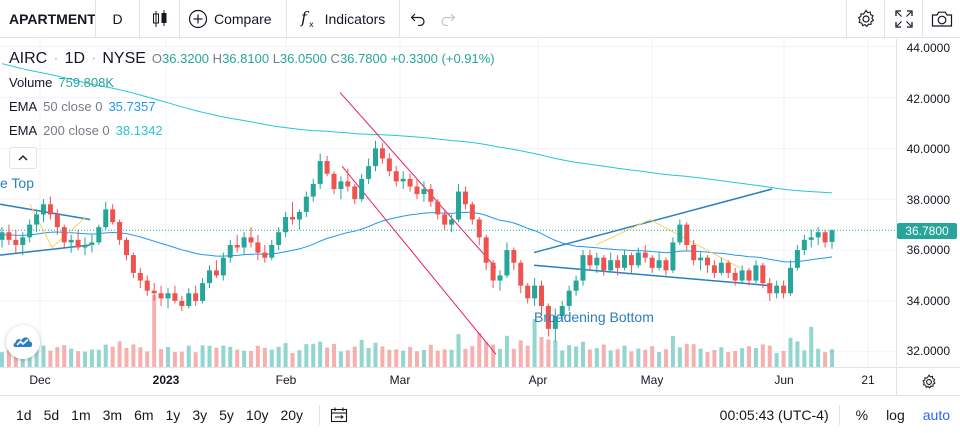 The height and width of the screenshot is (433, 960). I want to click on redo-icon, so click(448, 19).